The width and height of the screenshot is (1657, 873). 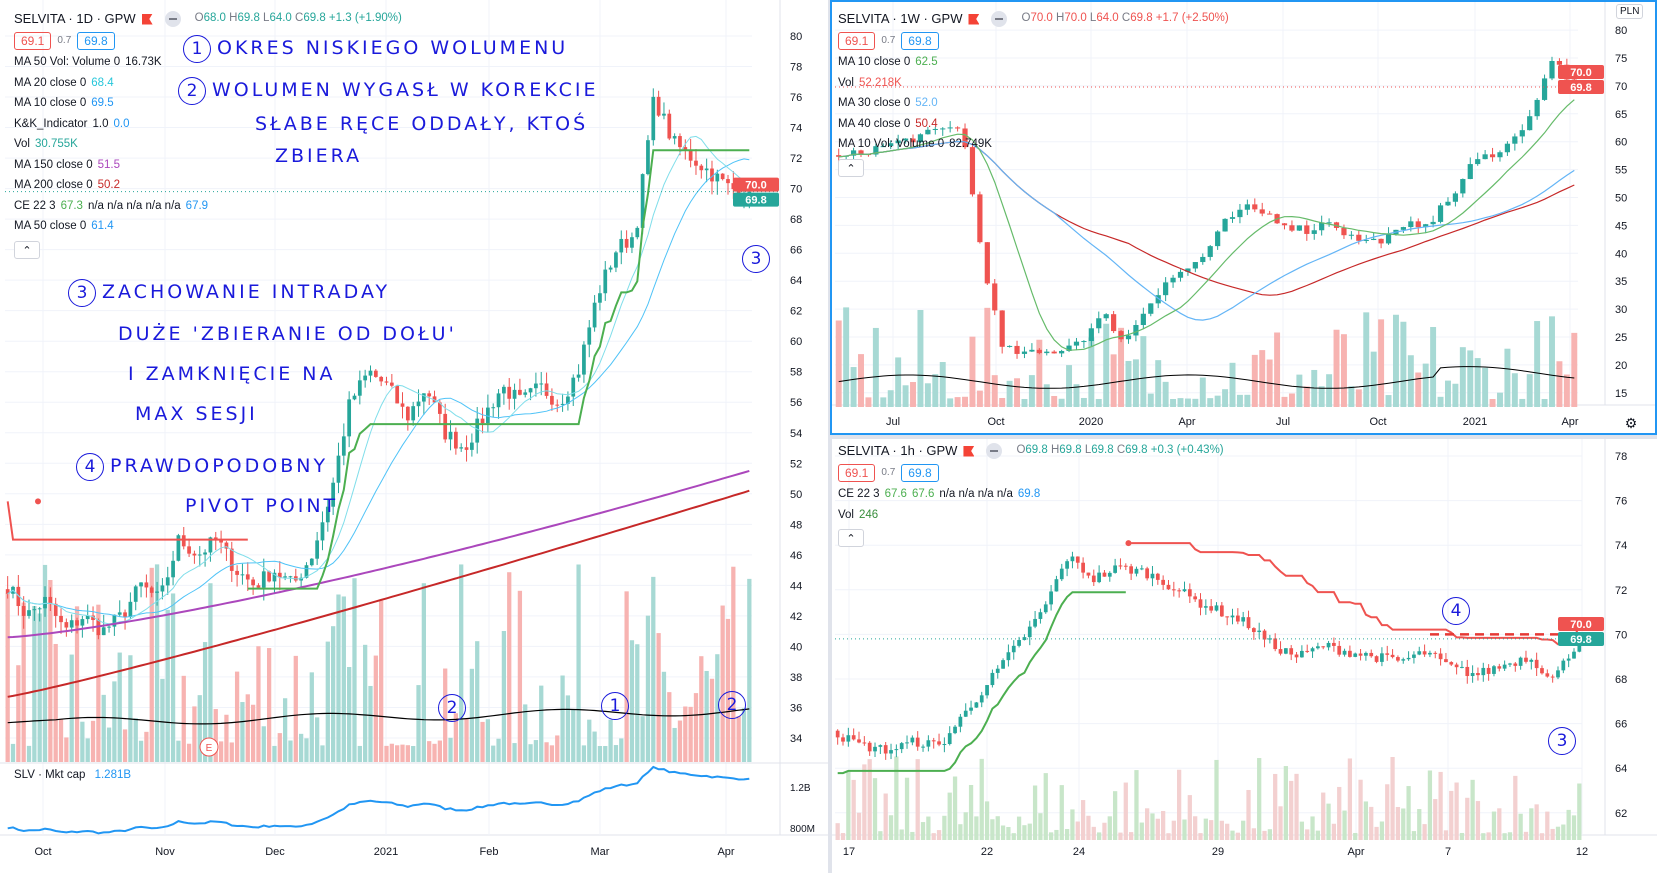 I want to click on indicator-row: MA 50 Vol: Volume 0 16.73K, so click(x=208, y=62).